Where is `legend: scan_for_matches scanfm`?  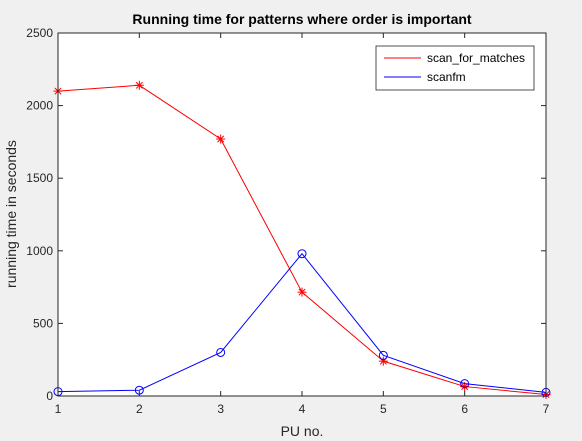
legend: scan_for_matches scanfm is located at coordinates (455, 68).